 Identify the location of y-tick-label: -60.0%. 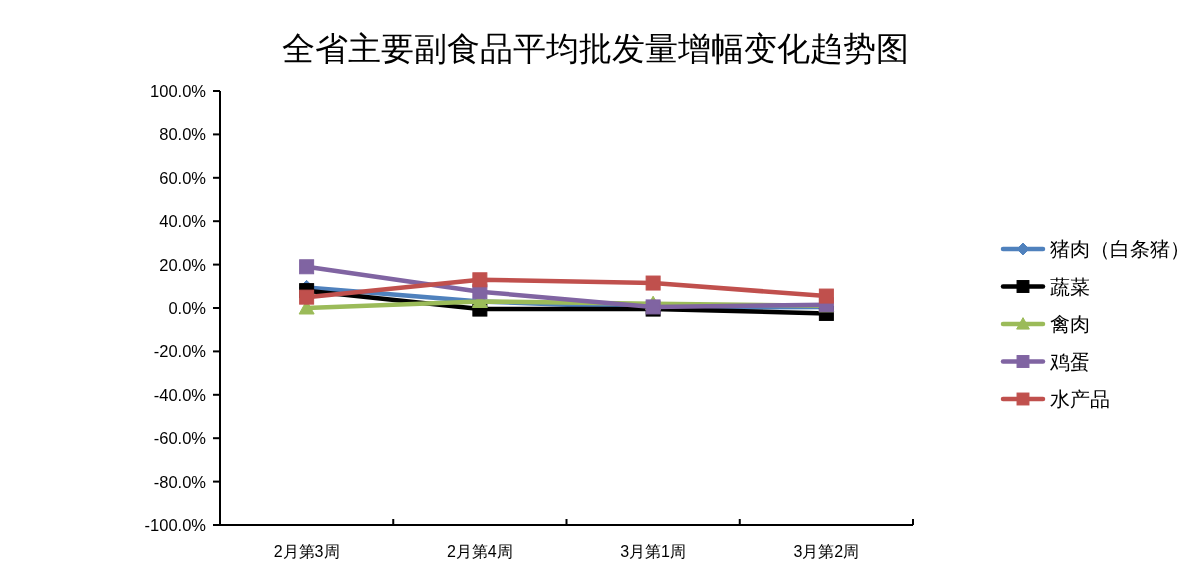
(179, 438).